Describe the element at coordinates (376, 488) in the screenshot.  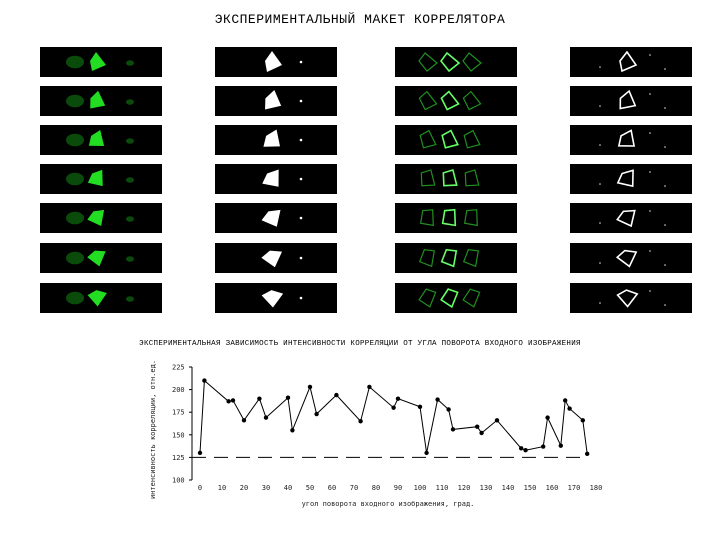
I see `x-tick-label: 80` at that location.